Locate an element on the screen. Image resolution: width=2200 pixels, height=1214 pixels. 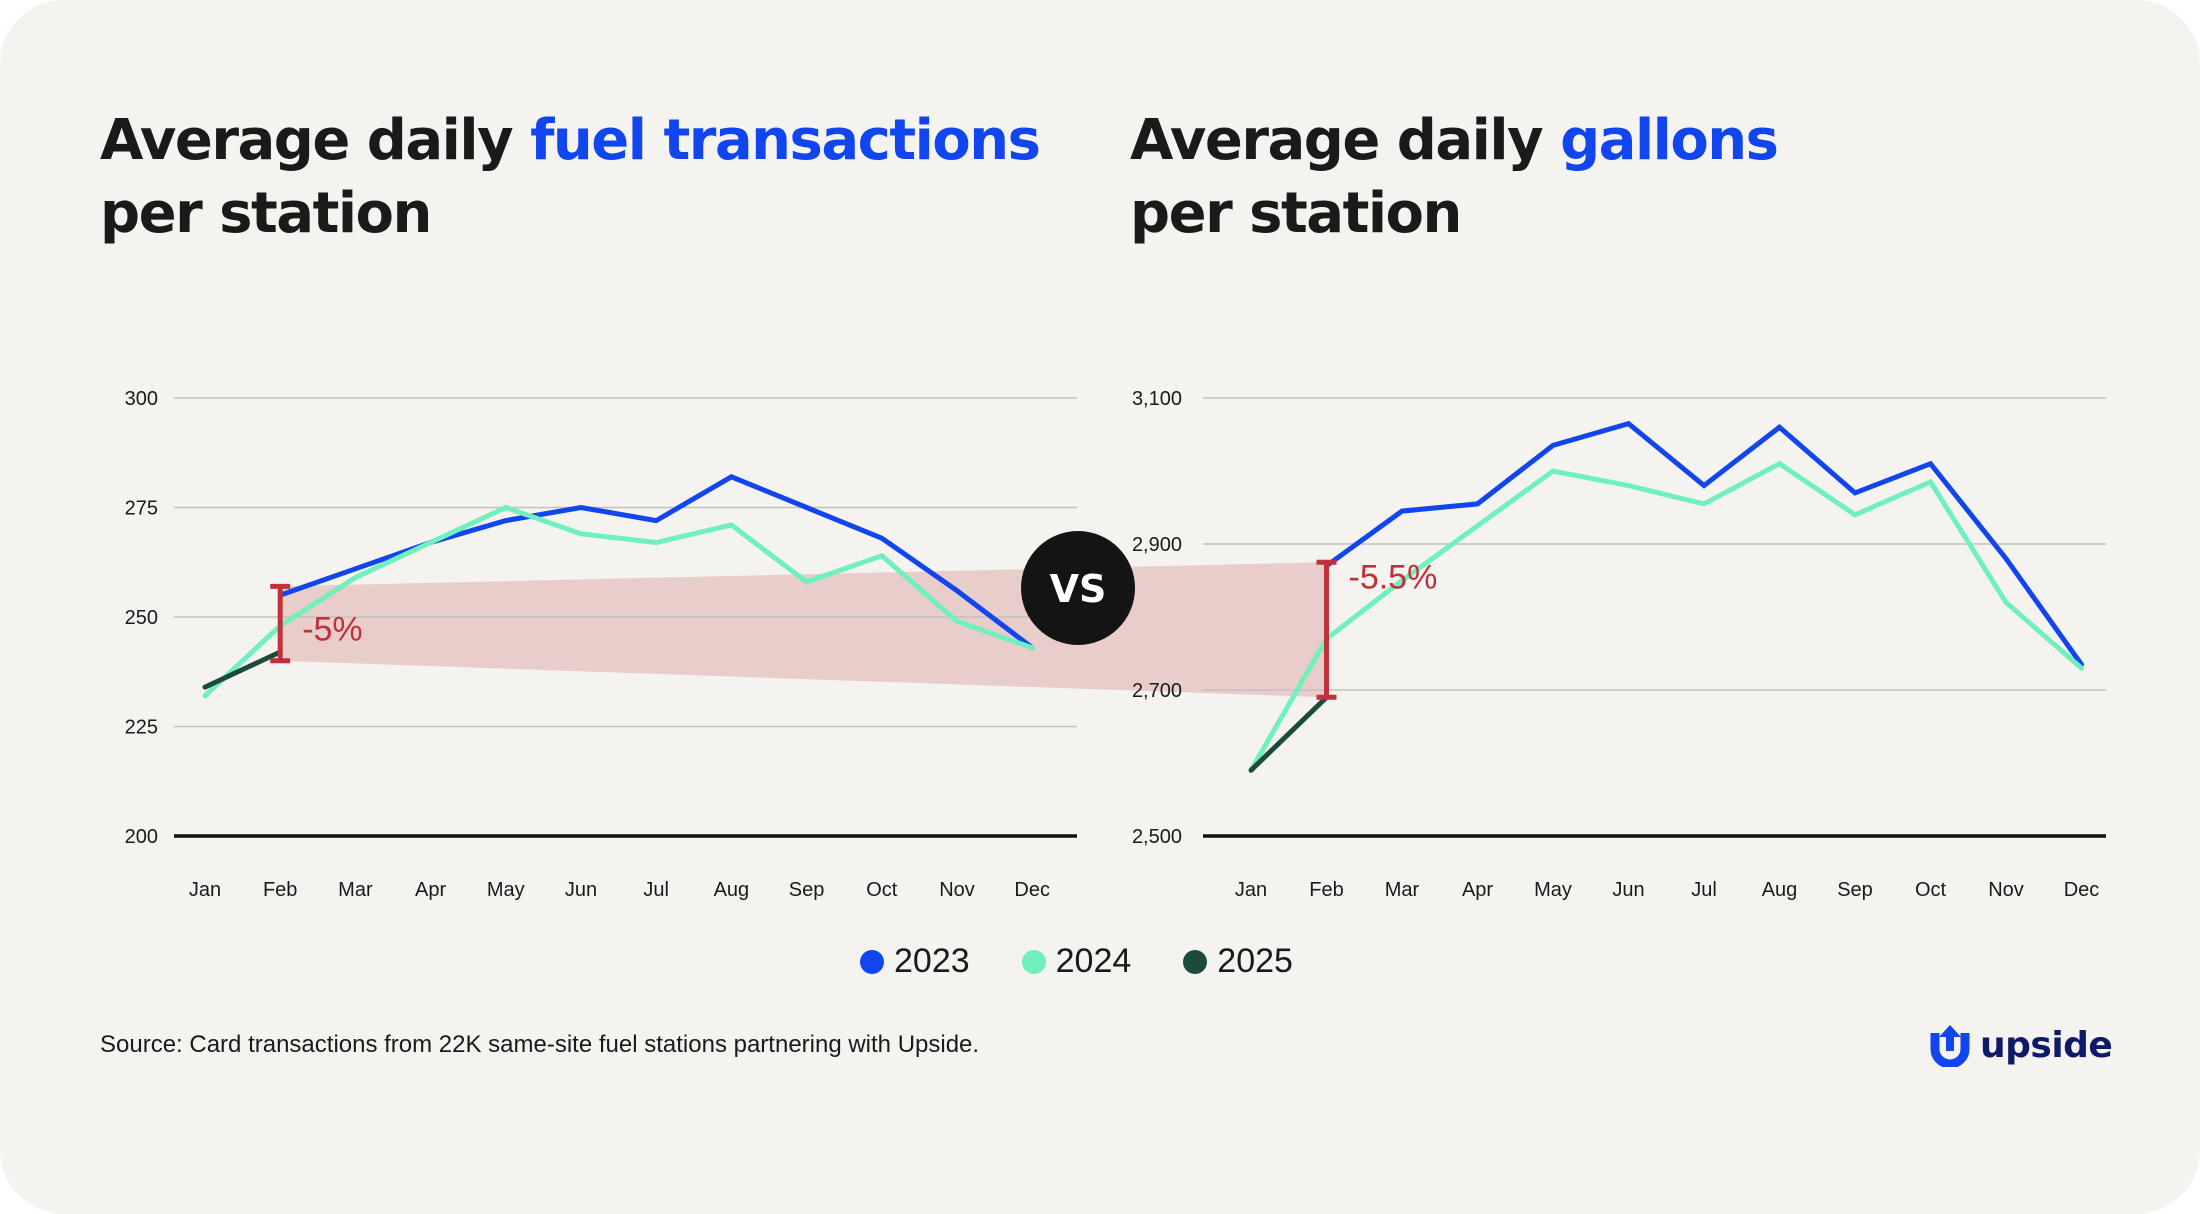
brand-logo: upside is located at coordinates (2021, 1045).